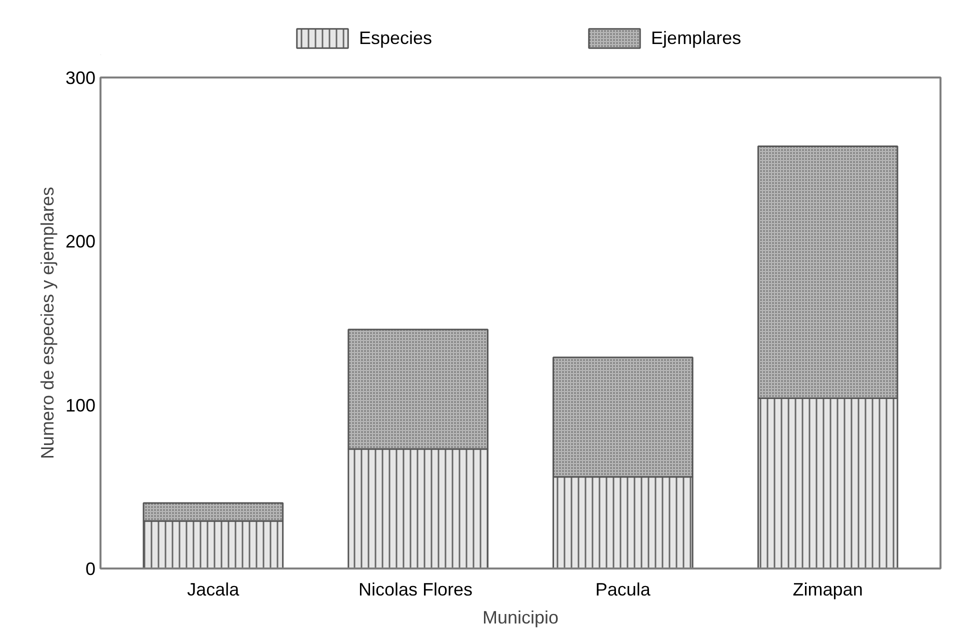  What do you see at coordinates (415, 590) in the screenshot?
I see `x-tick-label: Nicolas Flores` at bounding box center [415, 590].